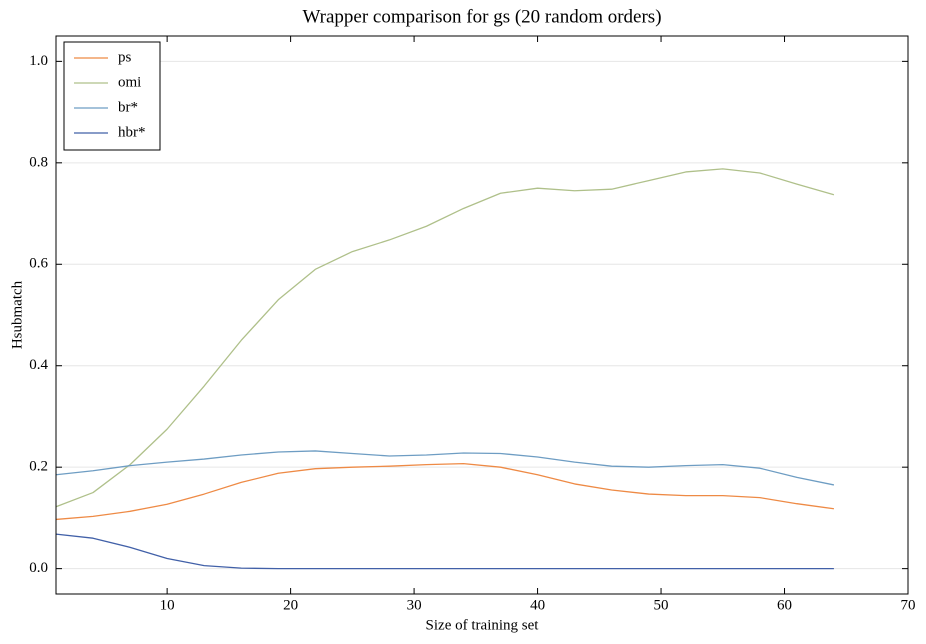 This screenshot has height=644, width=926. Describe the element at coordinates (290, 605) in the screenshot. I see `x-tick-label: 20` at that location.